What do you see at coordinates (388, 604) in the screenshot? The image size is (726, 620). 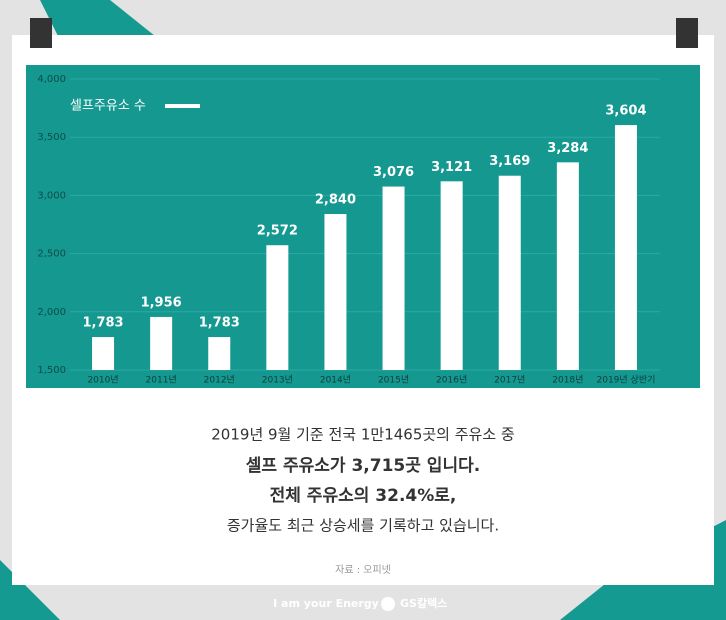 I see `logo` at bounding box center [388, 604].